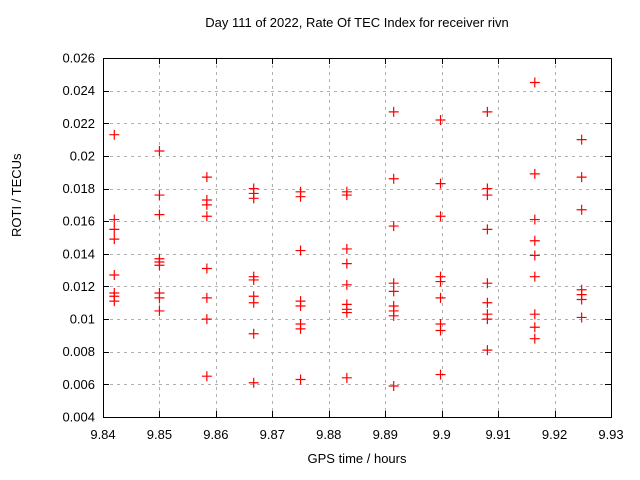 The image size is (640, 480). Describe the element at coordinates (82, 319) in the screenshot. I see `y-tick-label: 0.01` at that location.